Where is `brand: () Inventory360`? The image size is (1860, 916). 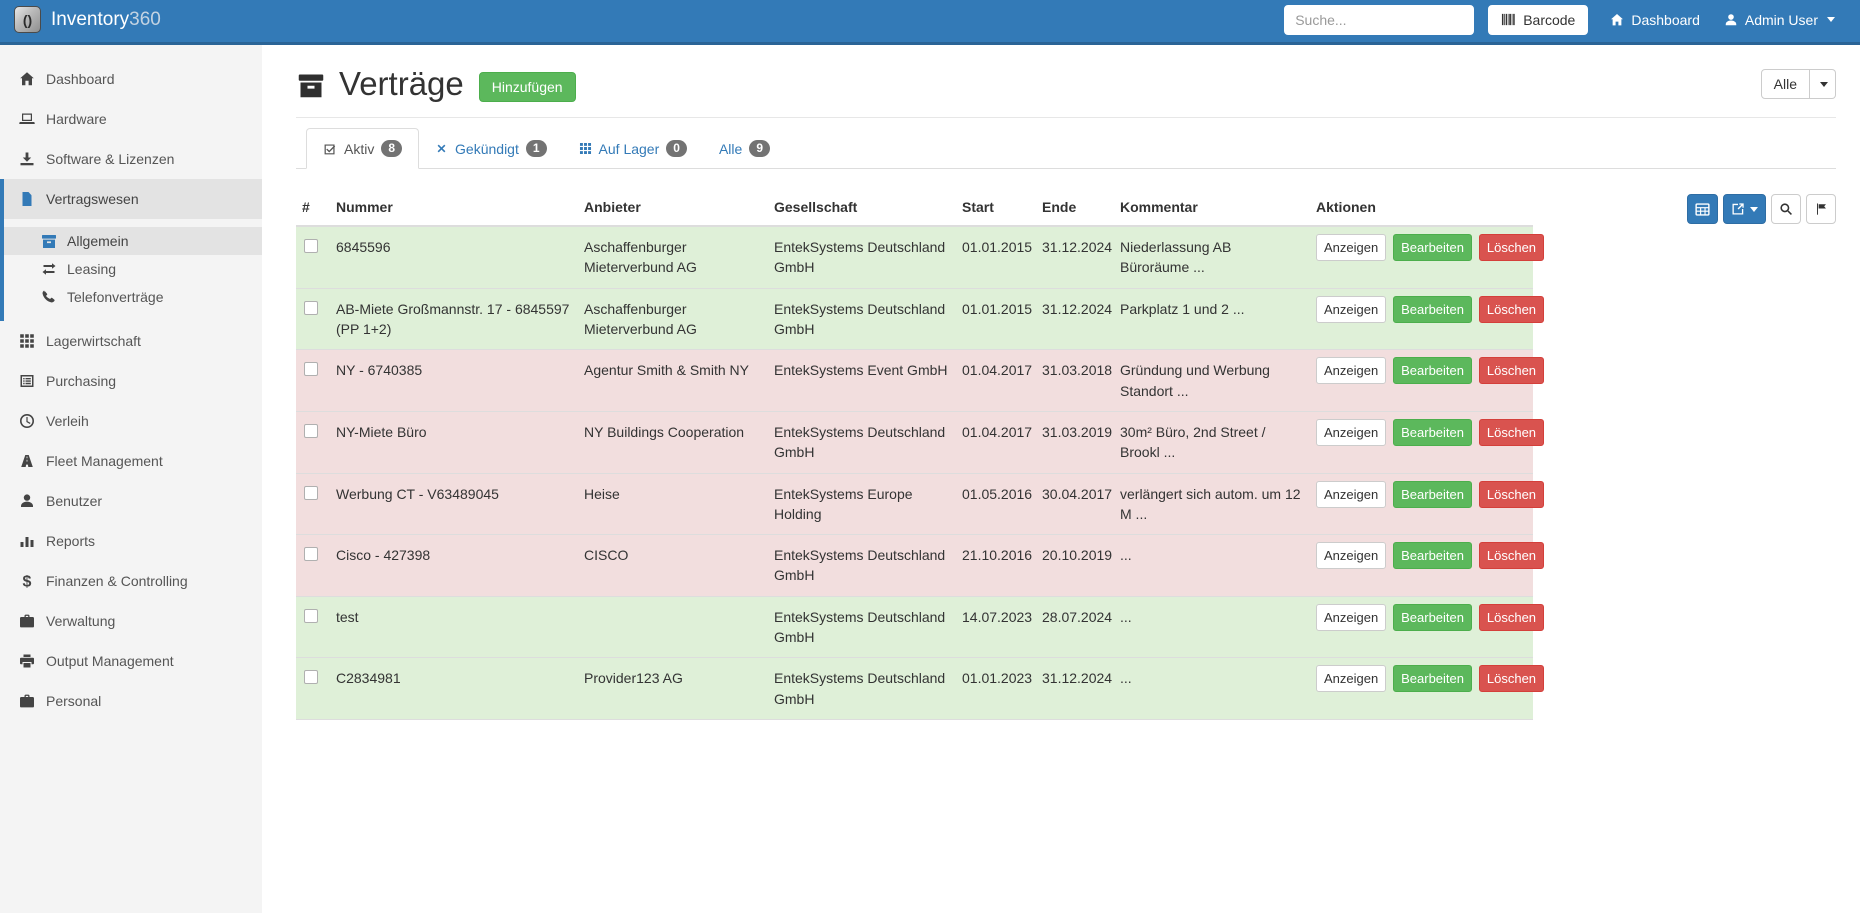
brand: () Inventory360 is located at coordinates (87, 19).